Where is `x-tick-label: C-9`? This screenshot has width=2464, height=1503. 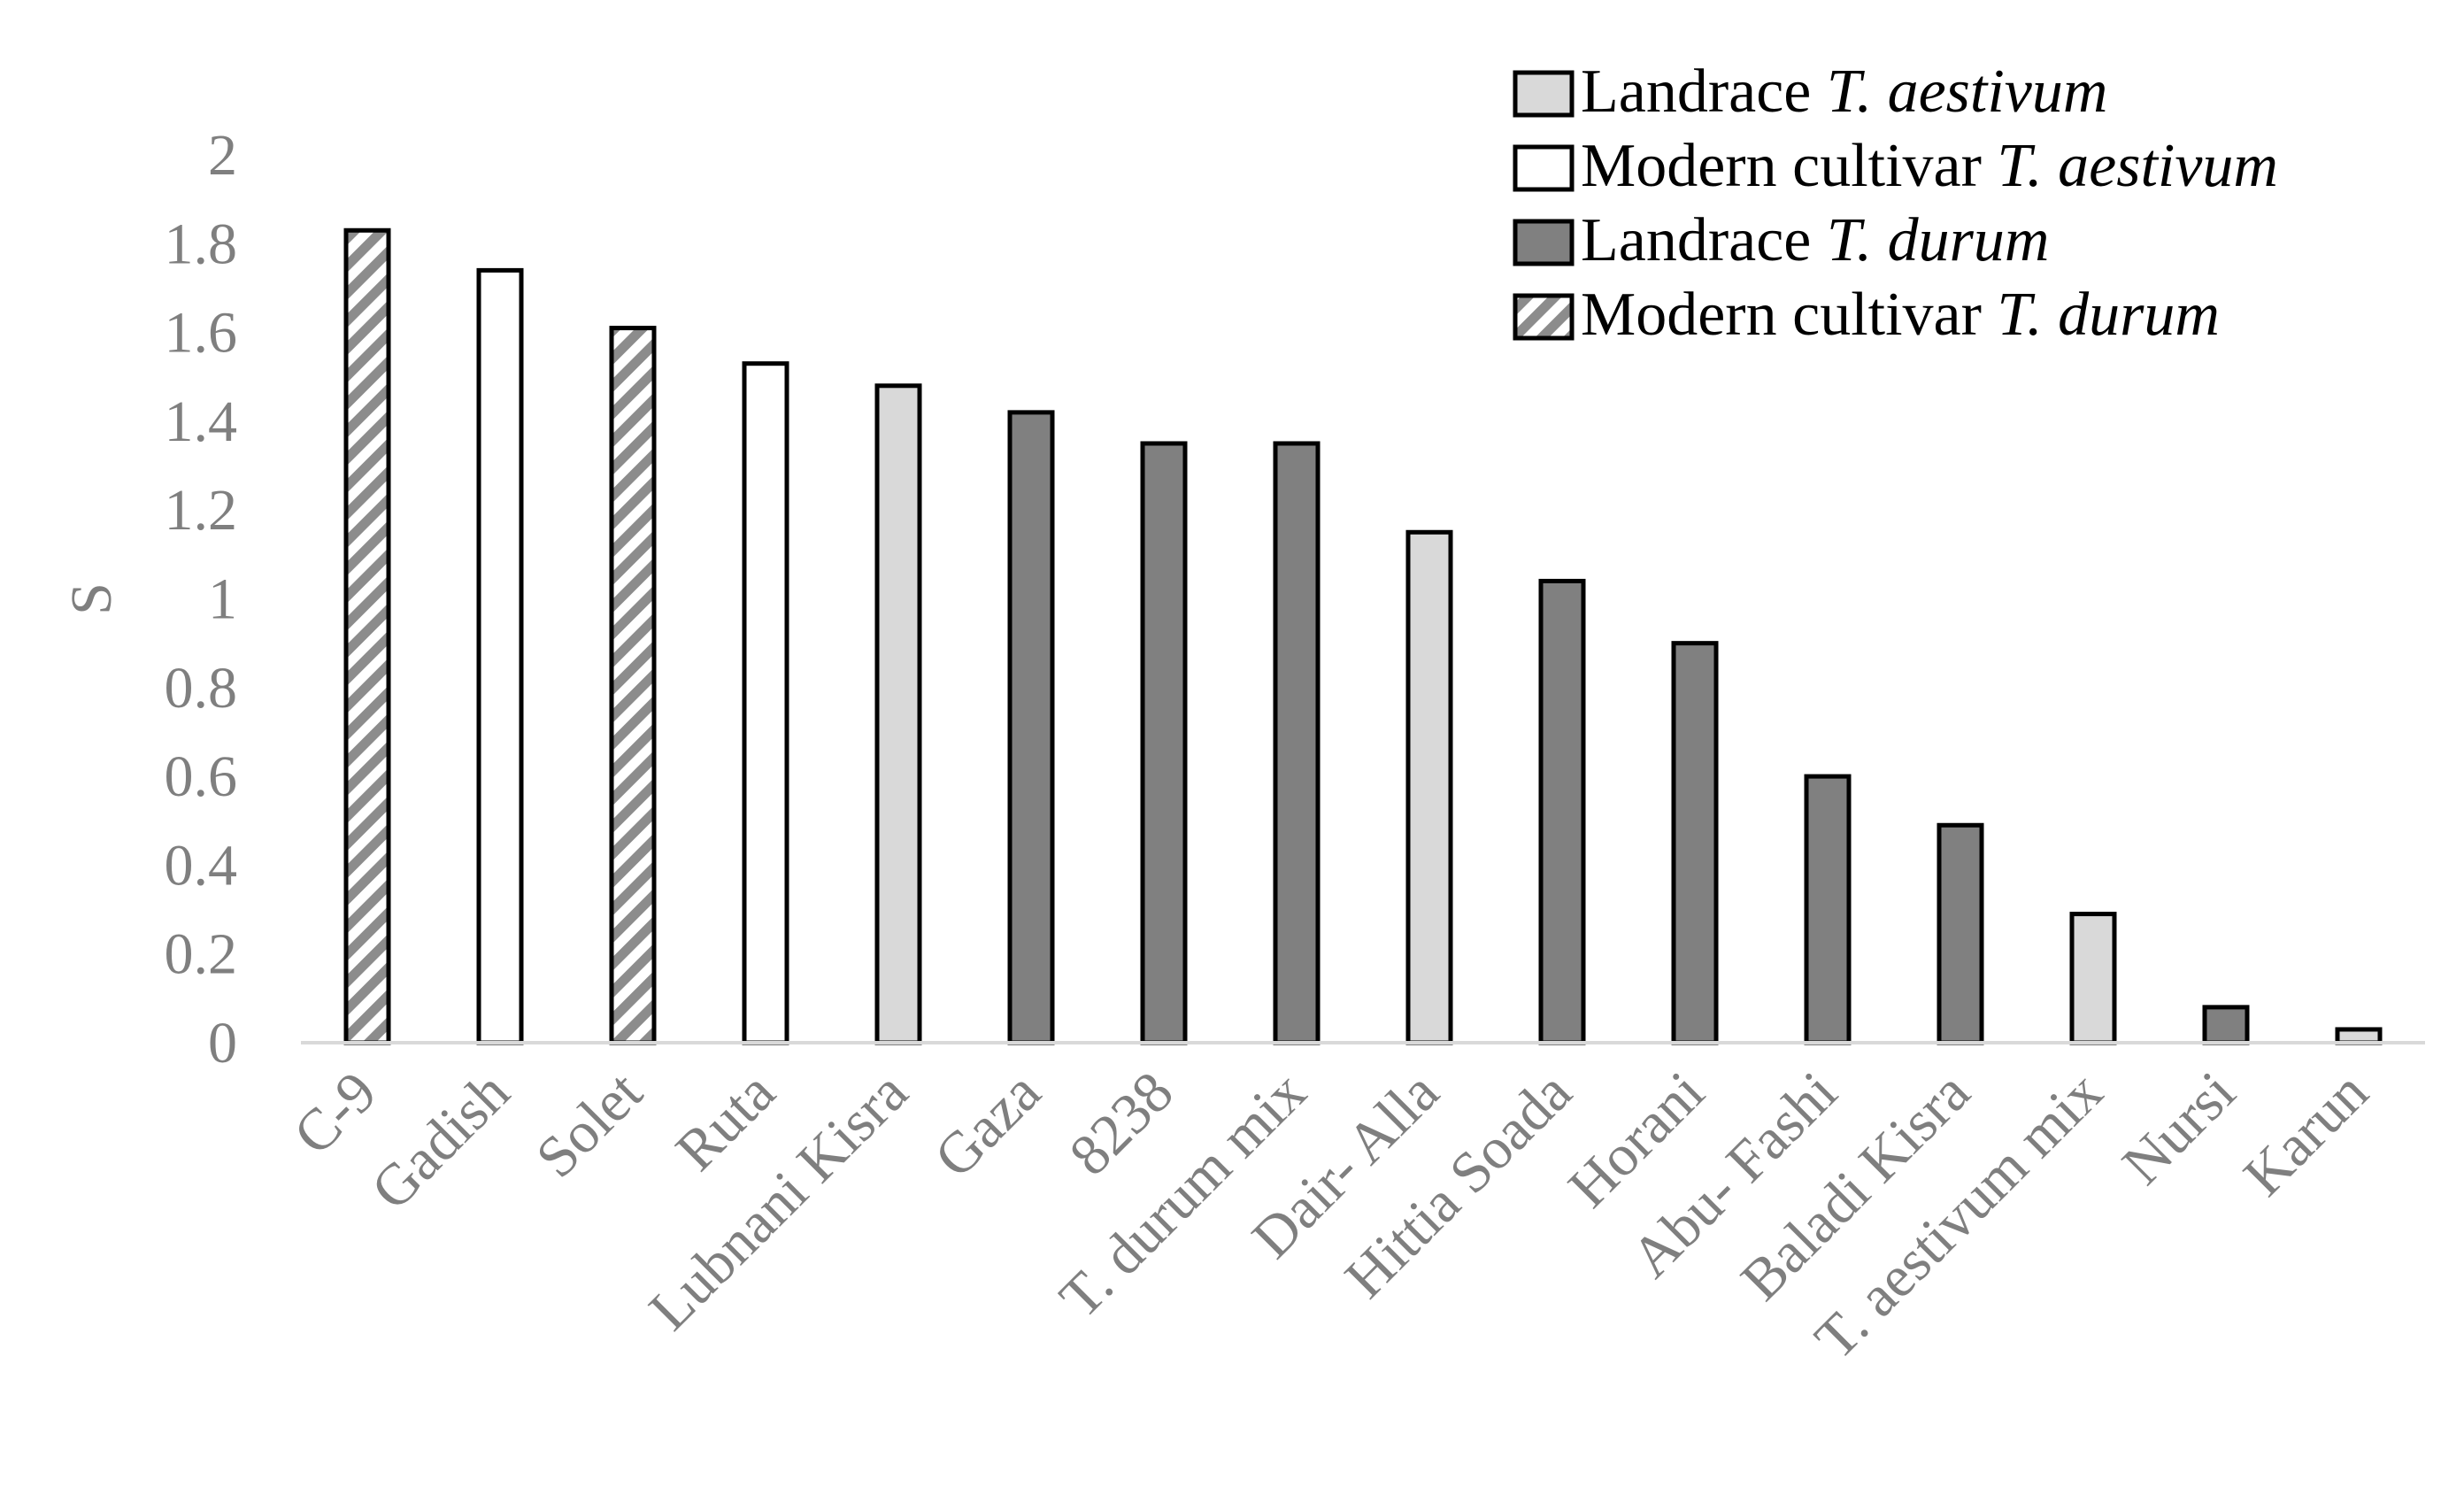
x-tick-label: C-9 is located at coordinates (335, 1114).